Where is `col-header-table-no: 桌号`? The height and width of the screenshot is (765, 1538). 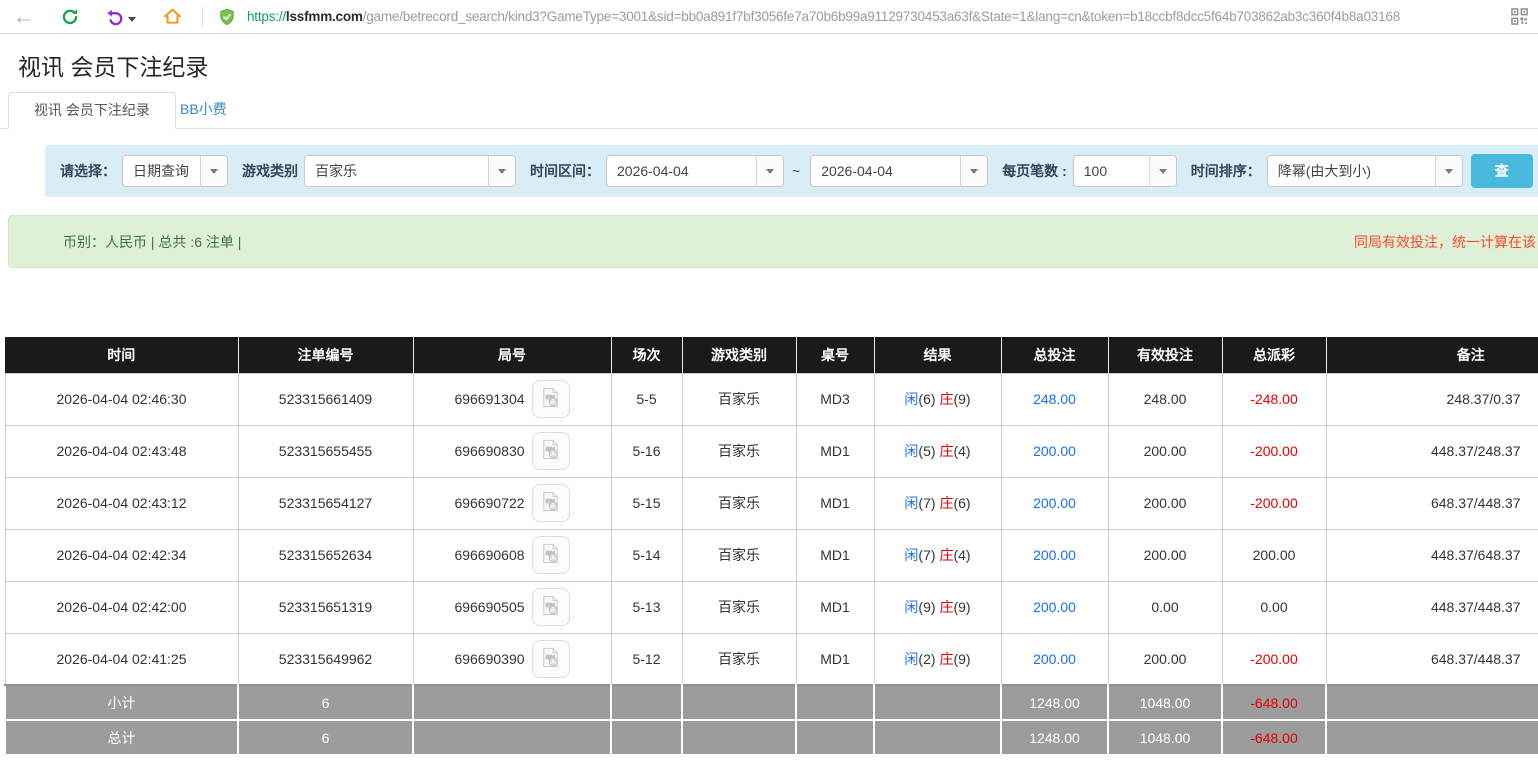
col-header-table-no: 桌号 is located at coordinates (835, 355).